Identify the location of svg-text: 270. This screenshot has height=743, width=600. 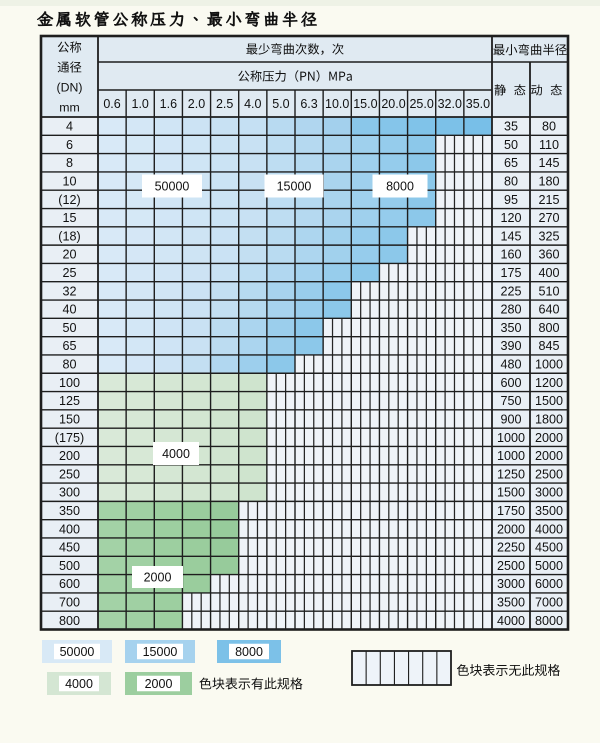
(548, 218).